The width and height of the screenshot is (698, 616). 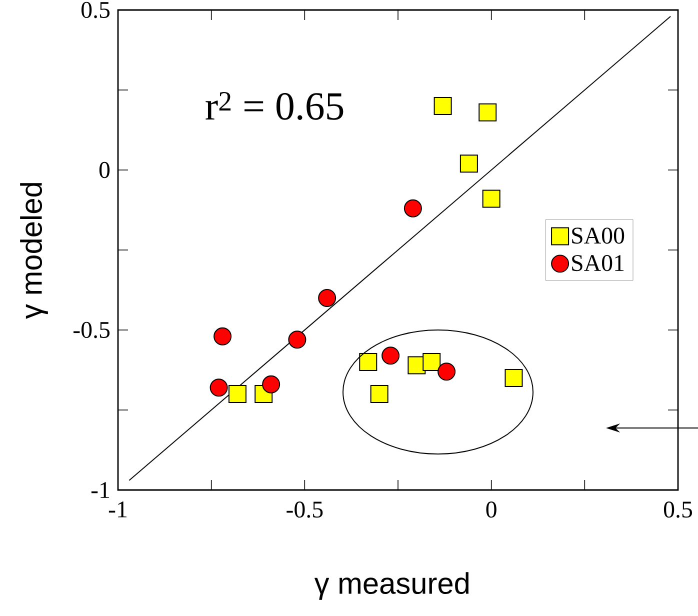 What do you see at coordinates (104, 170) in the screenshot?
I see `y-tick-label: 0` at bounding box center [104, 170].